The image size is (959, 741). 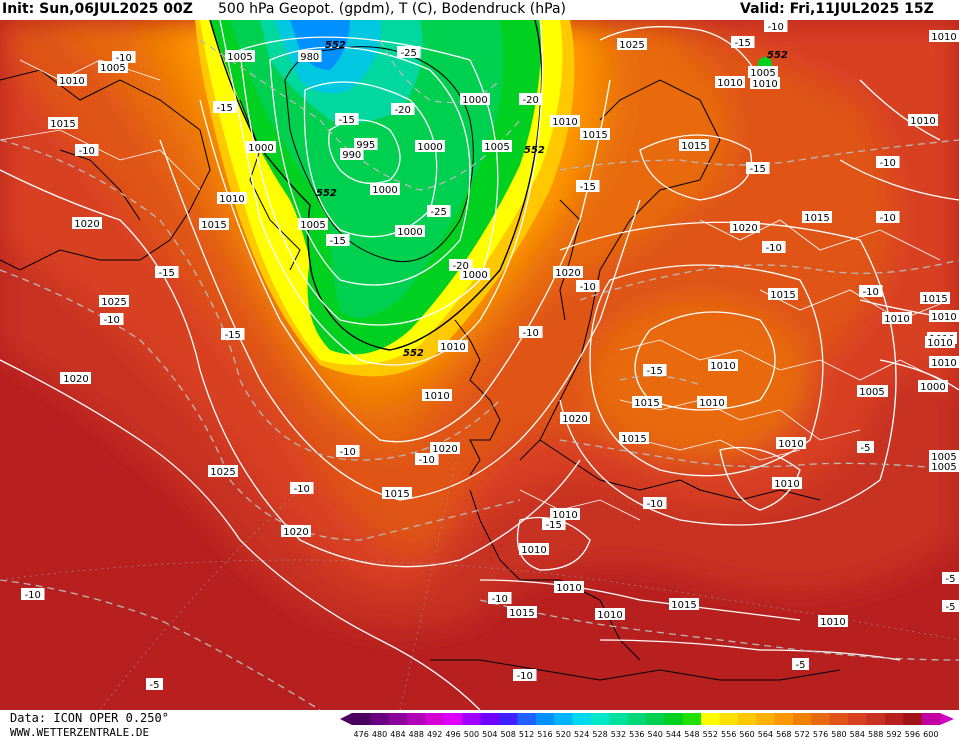 I want to click on colorbar-tick-label: 556, so click(x=728, y=734).